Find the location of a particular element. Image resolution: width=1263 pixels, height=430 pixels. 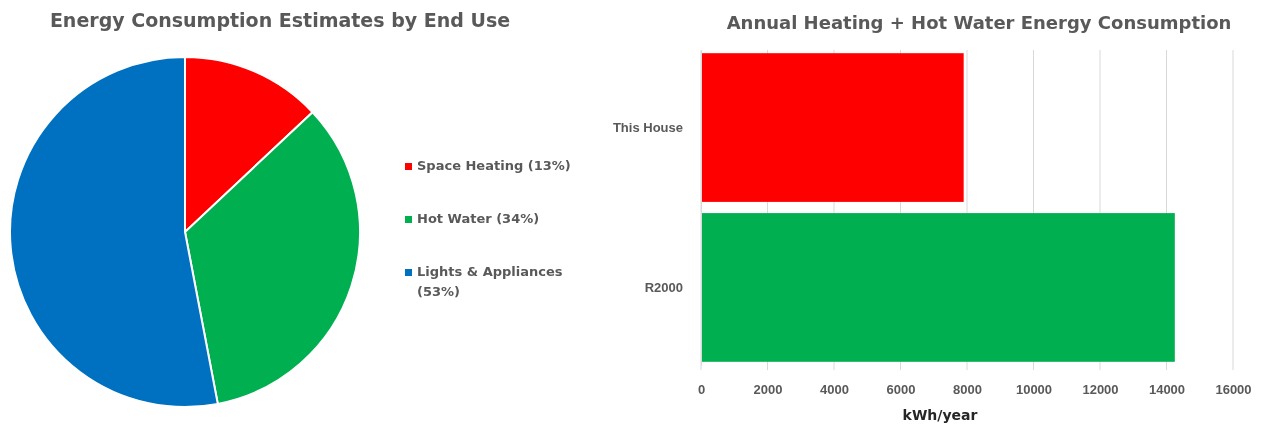

x-tick-label: 16000 is located at coordinates (1233, 390).